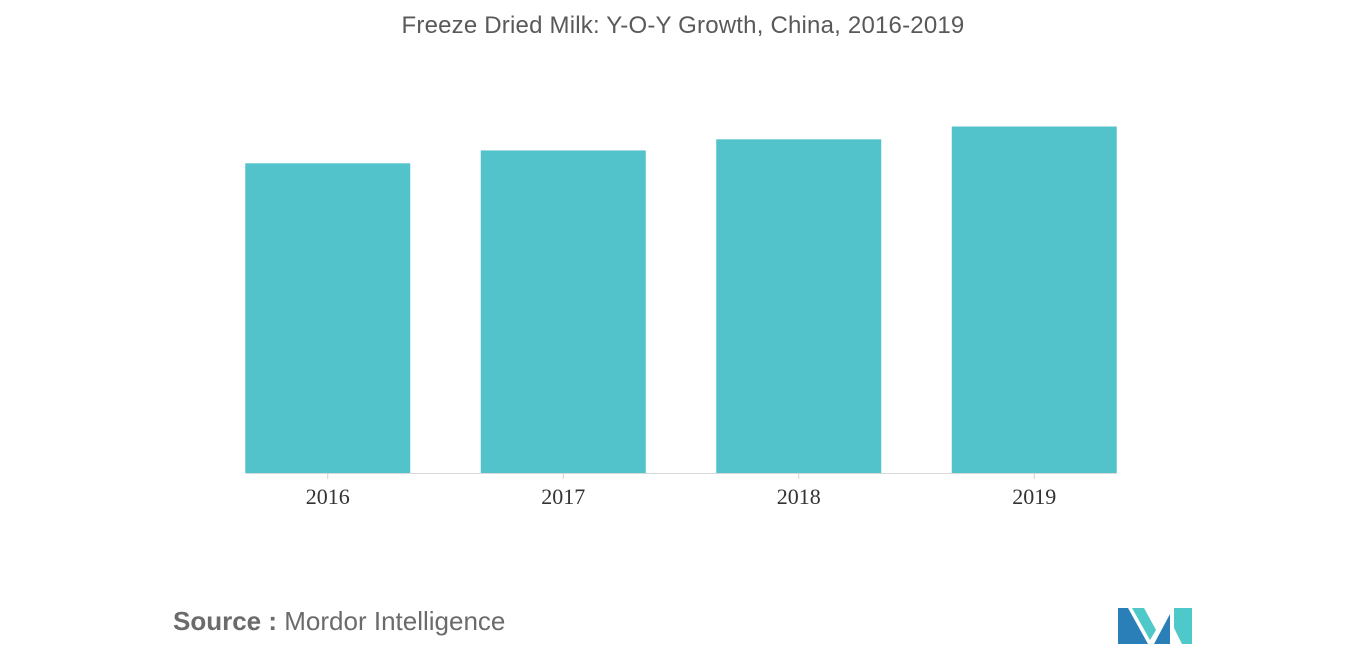 This screenshot has height=655, width=1366. What do you see at coordinates (395, 621) in the screenshot?
I see `source-value: Mordor Intelligence` at bounding box center [395, 621].